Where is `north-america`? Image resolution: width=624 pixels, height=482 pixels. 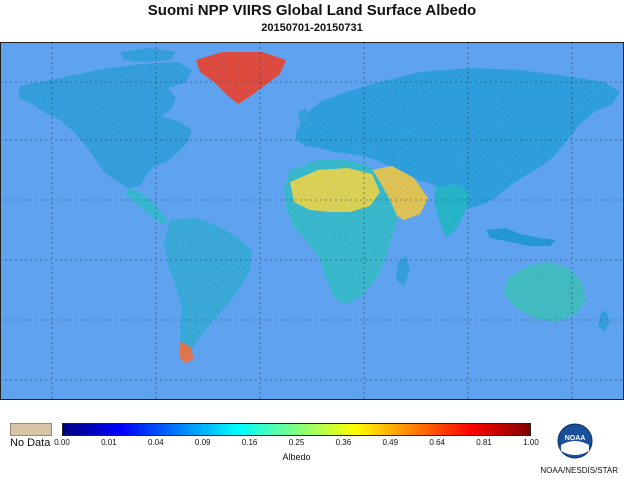 north-america is located at coordinates (105, 125).